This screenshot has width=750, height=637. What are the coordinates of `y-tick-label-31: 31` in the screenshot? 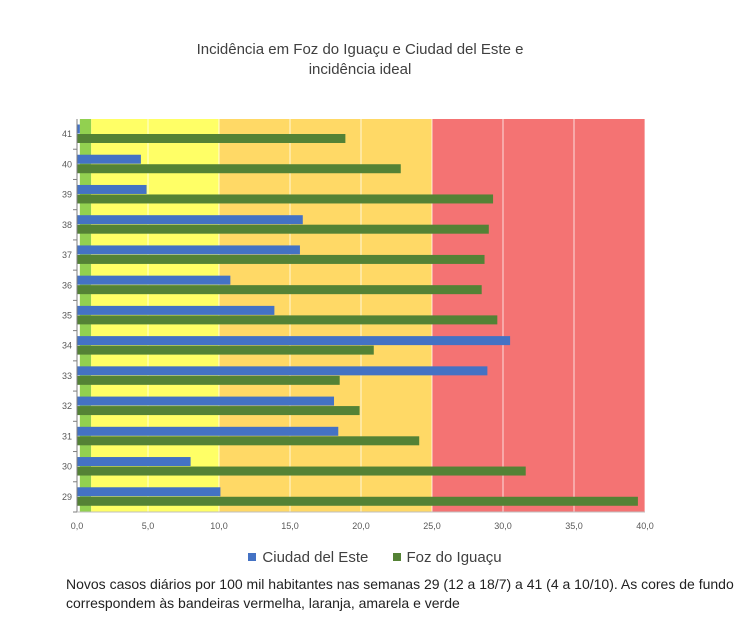 It's located at (67, 436).